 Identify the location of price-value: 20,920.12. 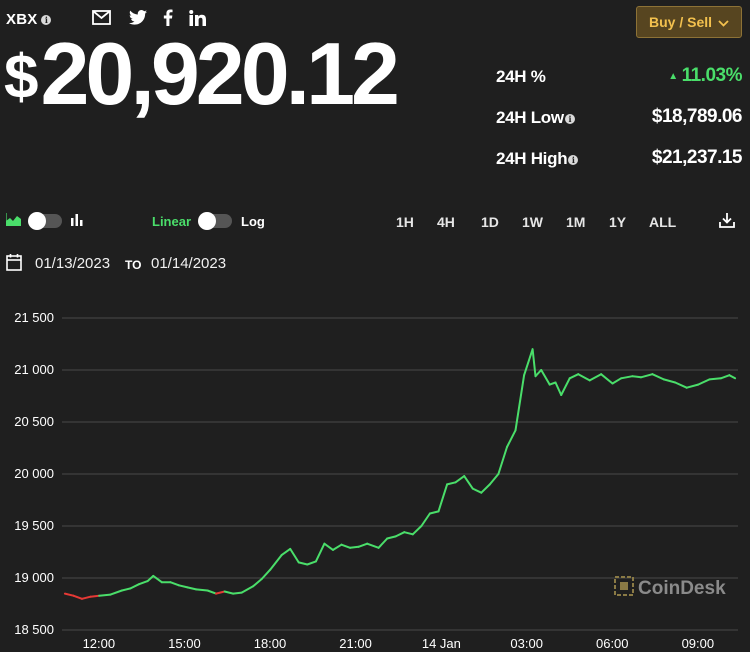
(219, 73).